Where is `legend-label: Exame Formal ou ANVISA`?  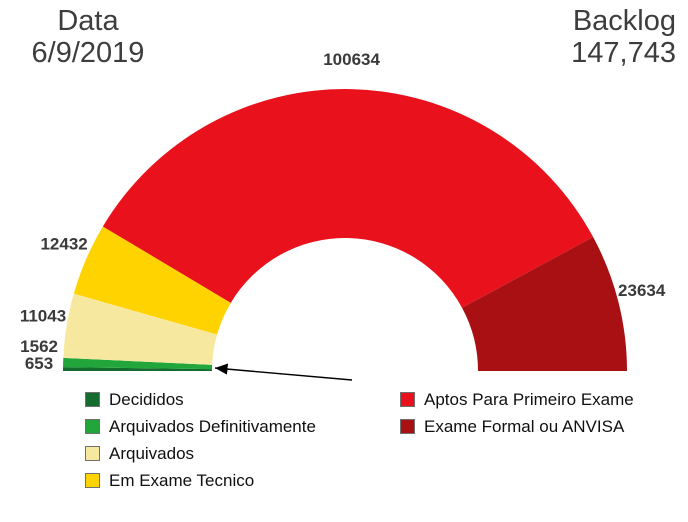 legend-label: Exame Formal ou ANVISA is located at coordinates (524, 426).